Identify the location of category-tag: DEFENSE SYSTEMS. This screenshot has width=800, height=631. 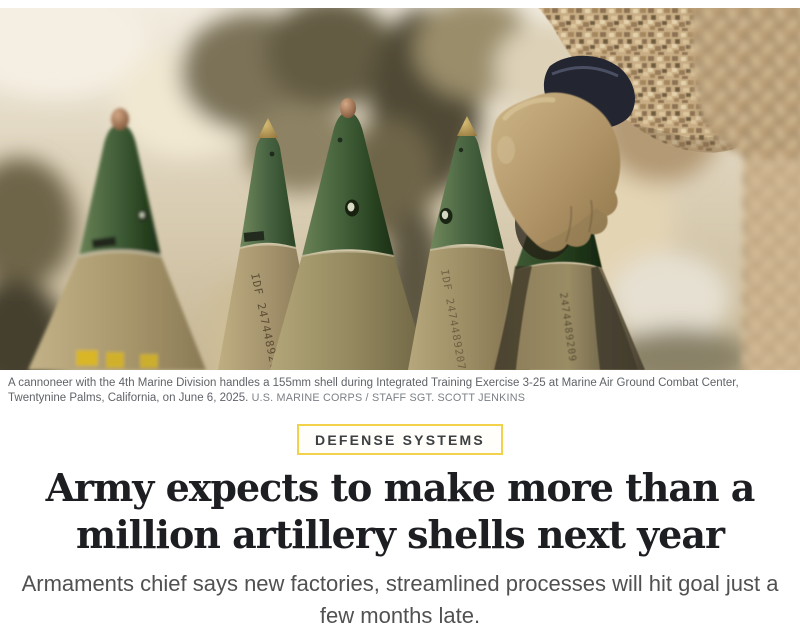
(400, 439).